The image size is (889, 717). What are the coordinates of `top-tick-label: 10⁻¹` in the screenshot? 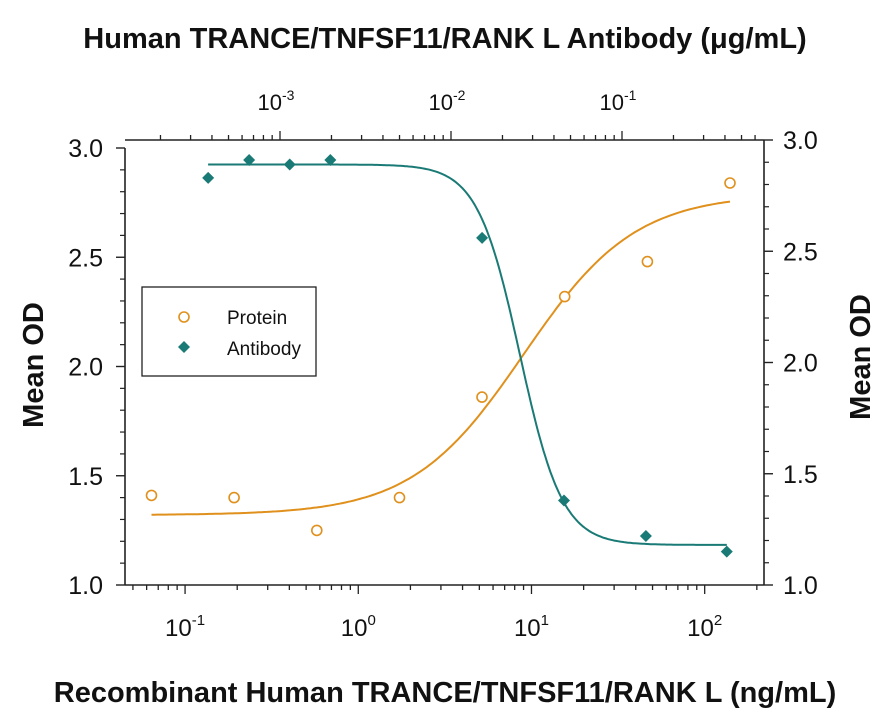 It's located at (618, 101).